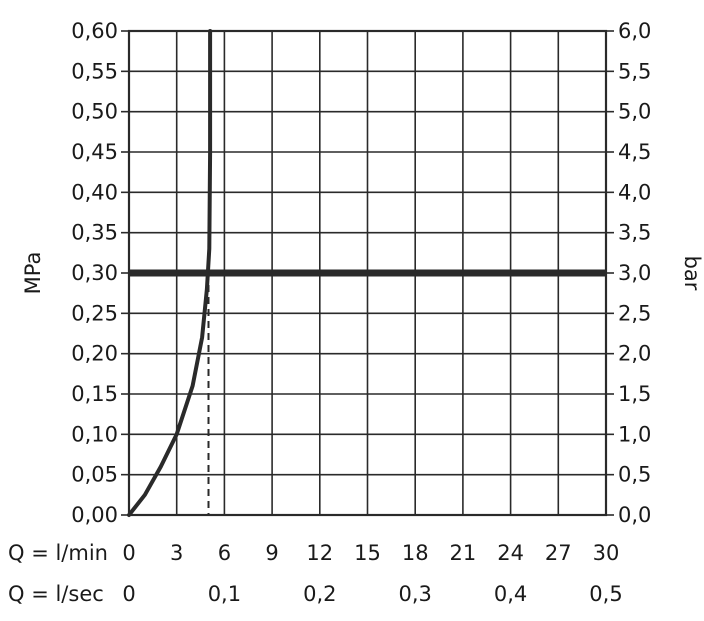  What do you see at coordinates (128, 594) in the screenshot?
I see `x-lps-tick-label: 0` at bounding box center [128, 594].